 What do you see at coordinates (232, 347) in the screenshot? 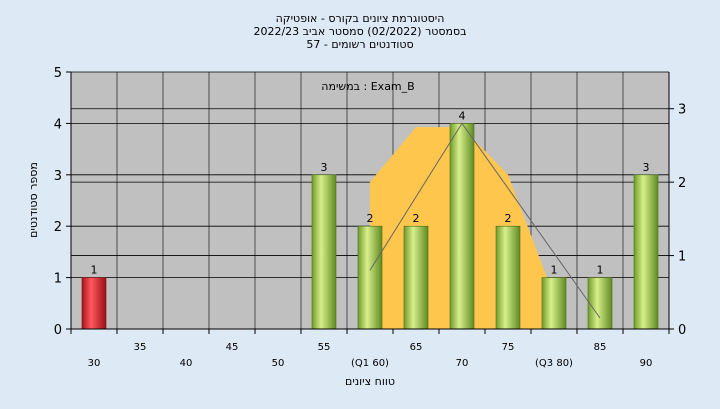
I see `x-tick-label-3: 45` at bounding box center [232, 347].